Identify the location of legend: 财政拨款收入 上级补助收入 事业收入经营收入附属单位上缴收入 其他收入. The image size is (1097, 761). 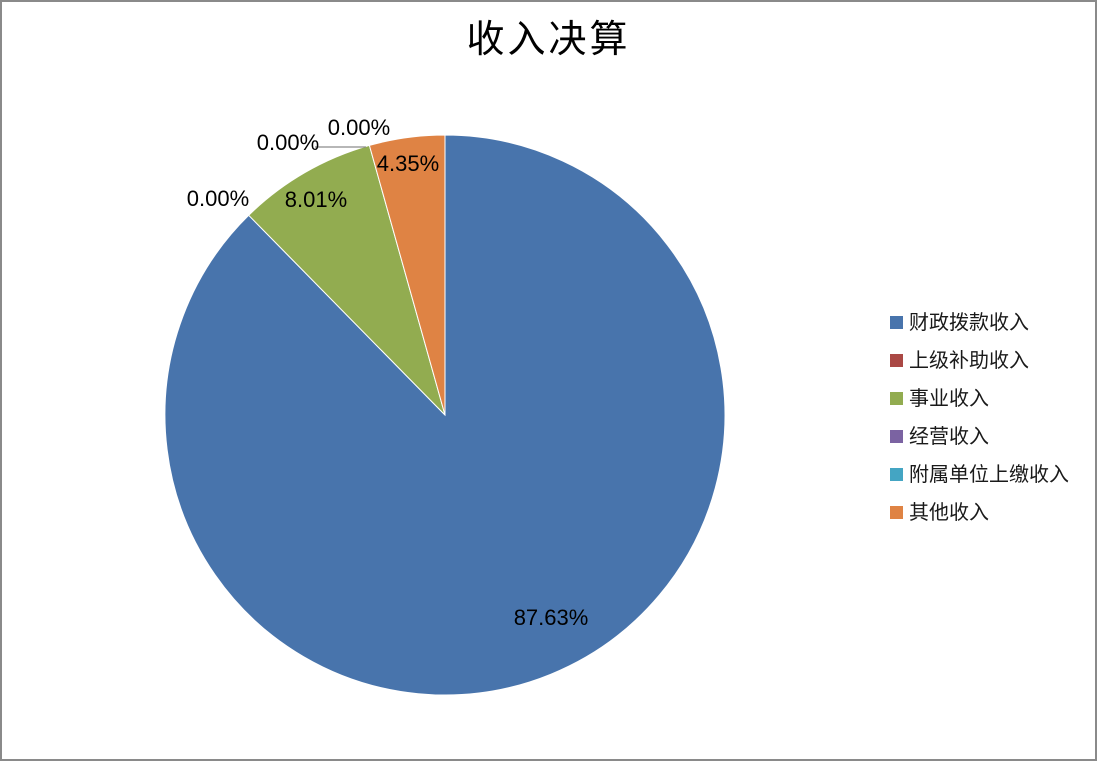
(979, 424).